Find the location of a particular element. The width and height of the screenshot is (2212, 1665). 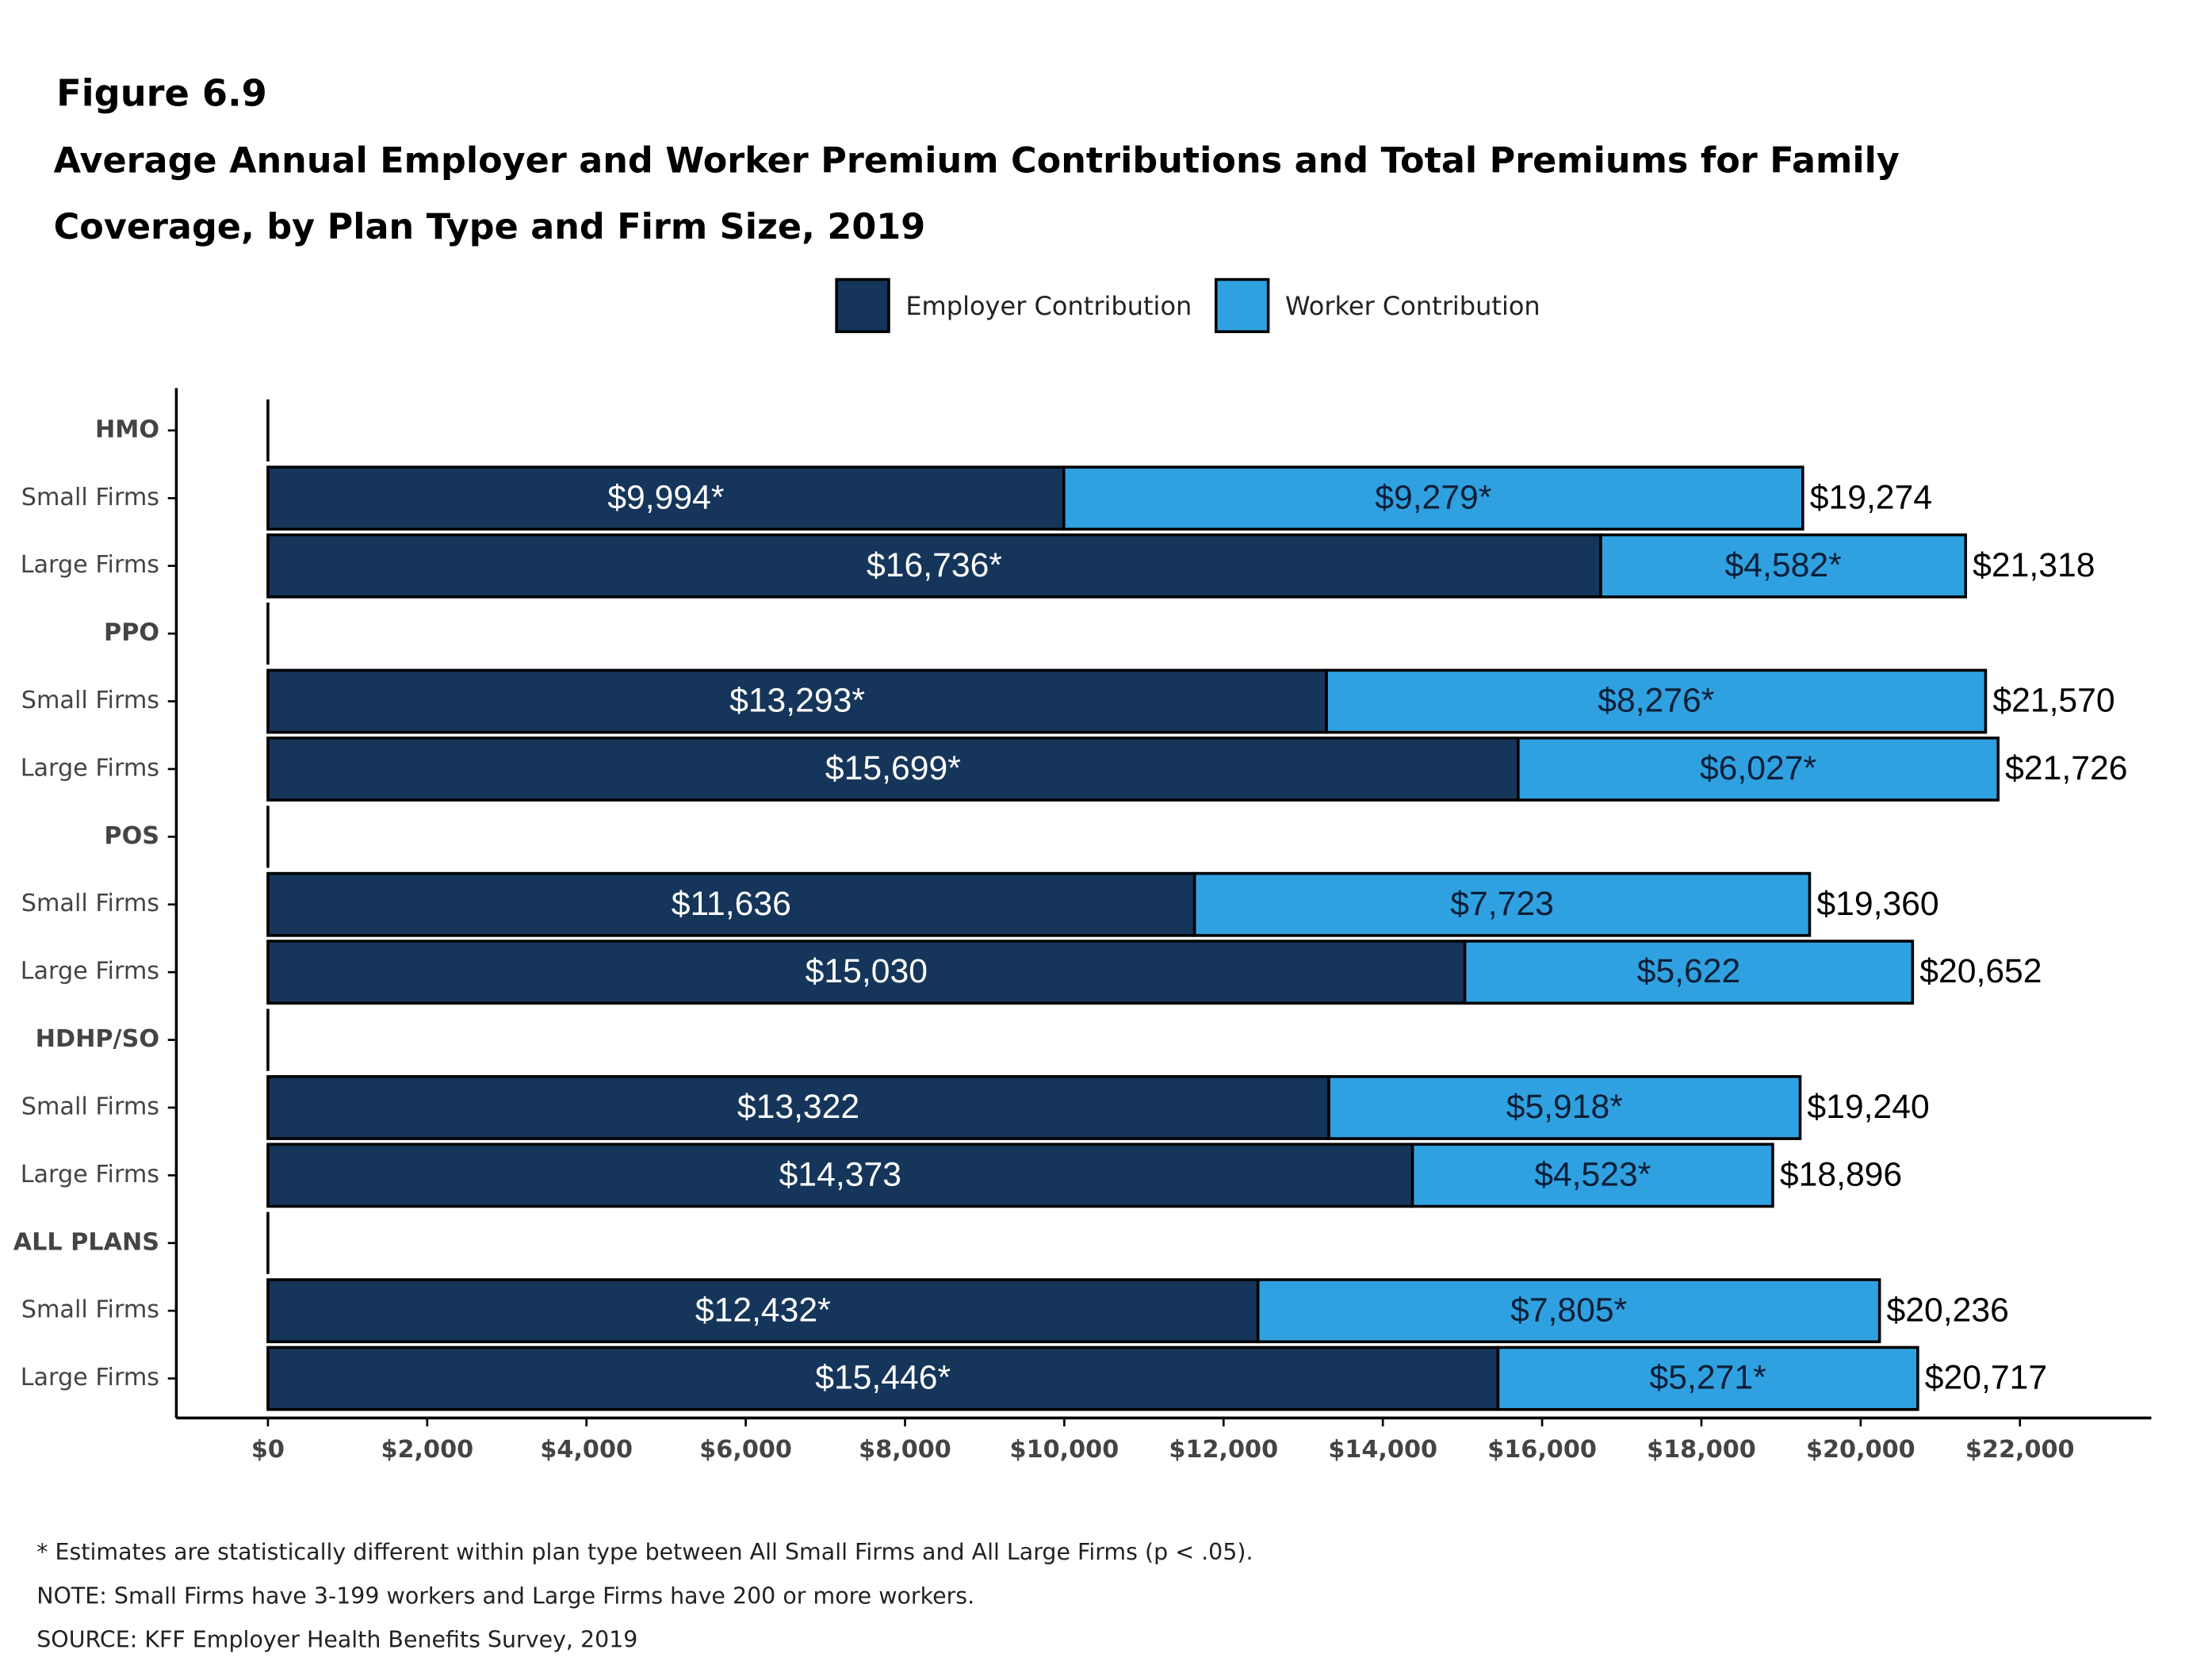

x-tick-label: $16,000 is located at coordinates (1542, 1450).